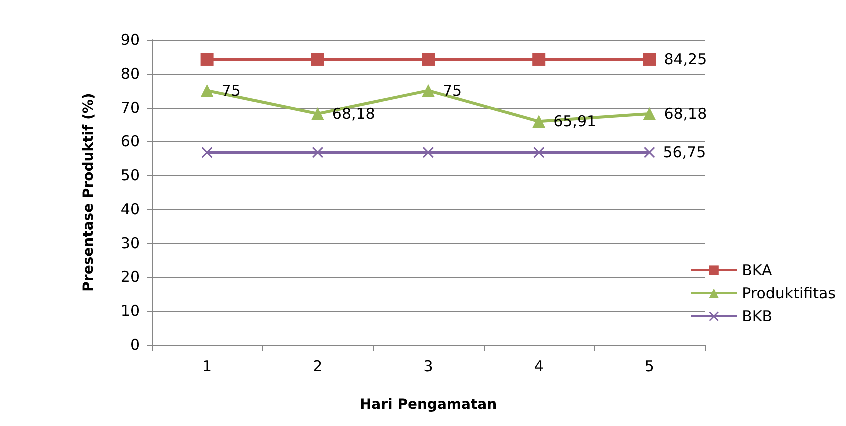 Image resolution: width=846 pixels, height=426 pixels. Describe the element at coordinates (130, 40) in the screenshot. I see `y-tick-label: 90` at that location.